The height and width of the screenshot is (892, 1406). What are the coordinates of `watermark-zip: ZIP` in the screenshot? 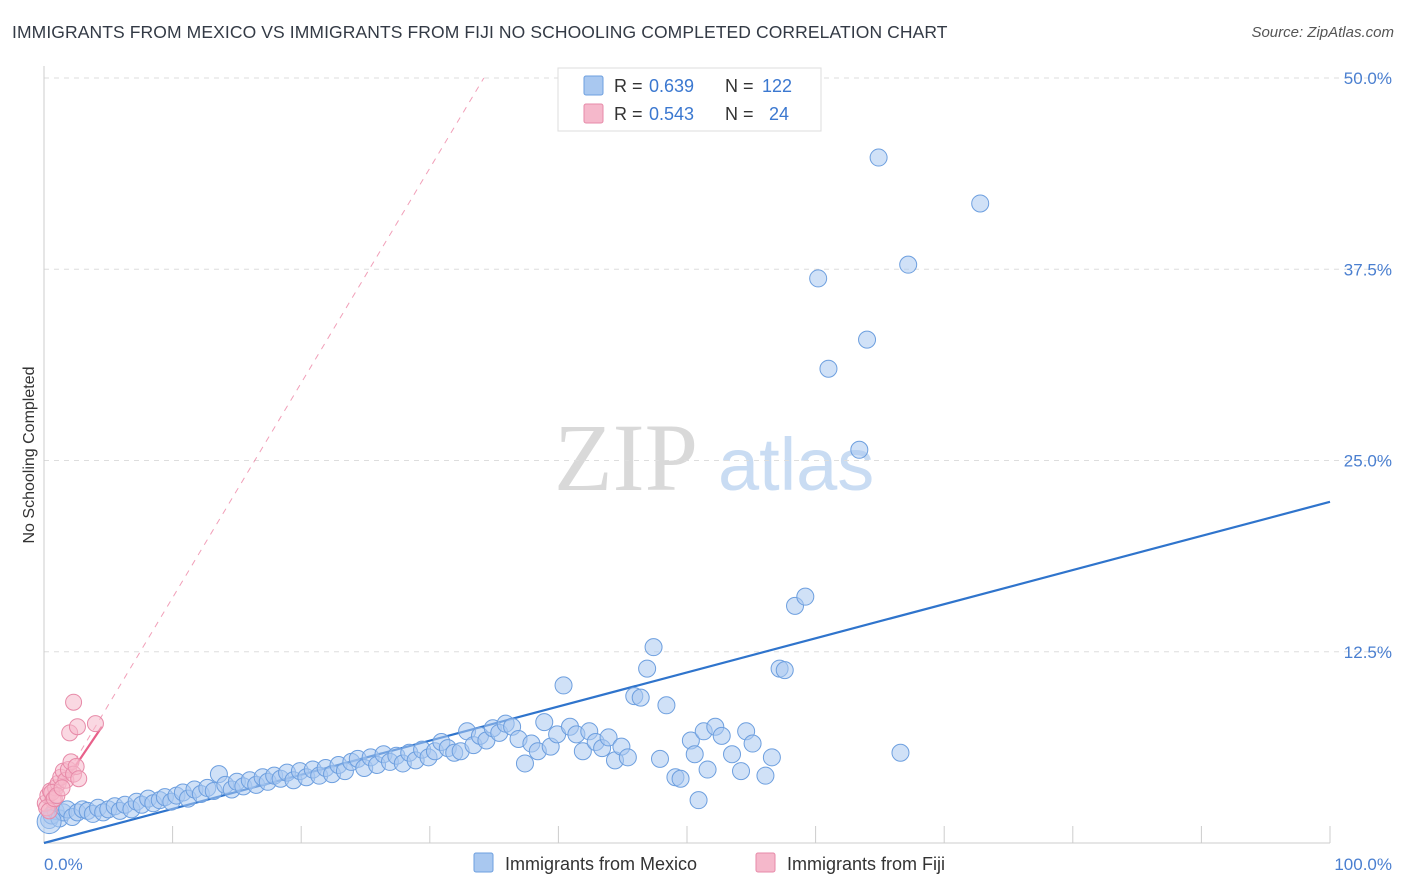 It's located at (626, 457).